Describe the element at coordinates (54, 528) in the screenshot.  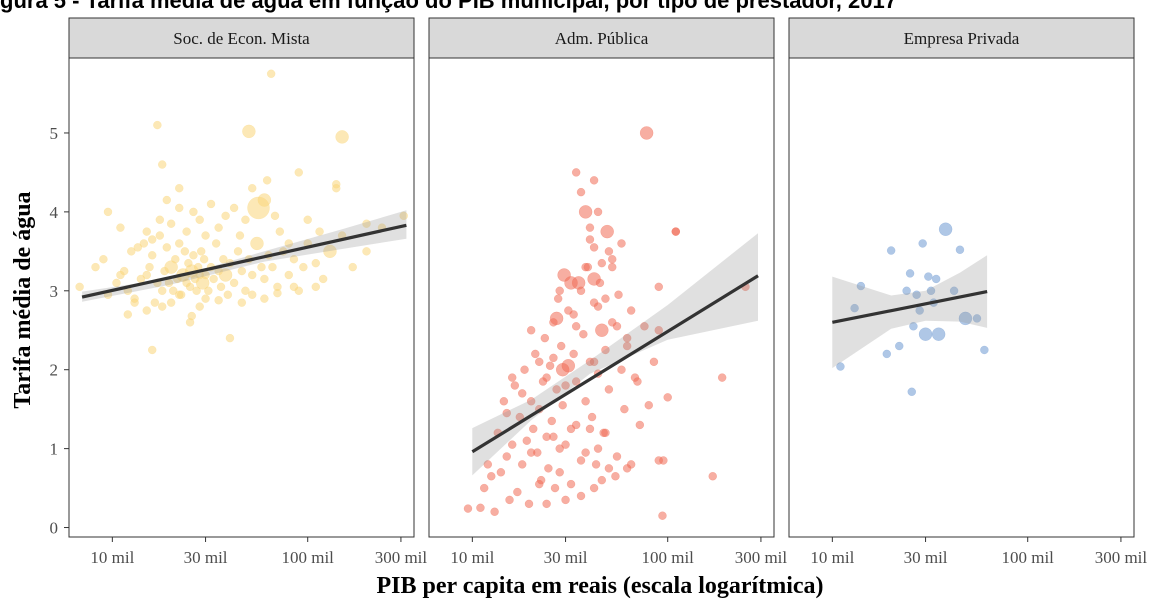
I see `y-tick-label: 0` at that location.